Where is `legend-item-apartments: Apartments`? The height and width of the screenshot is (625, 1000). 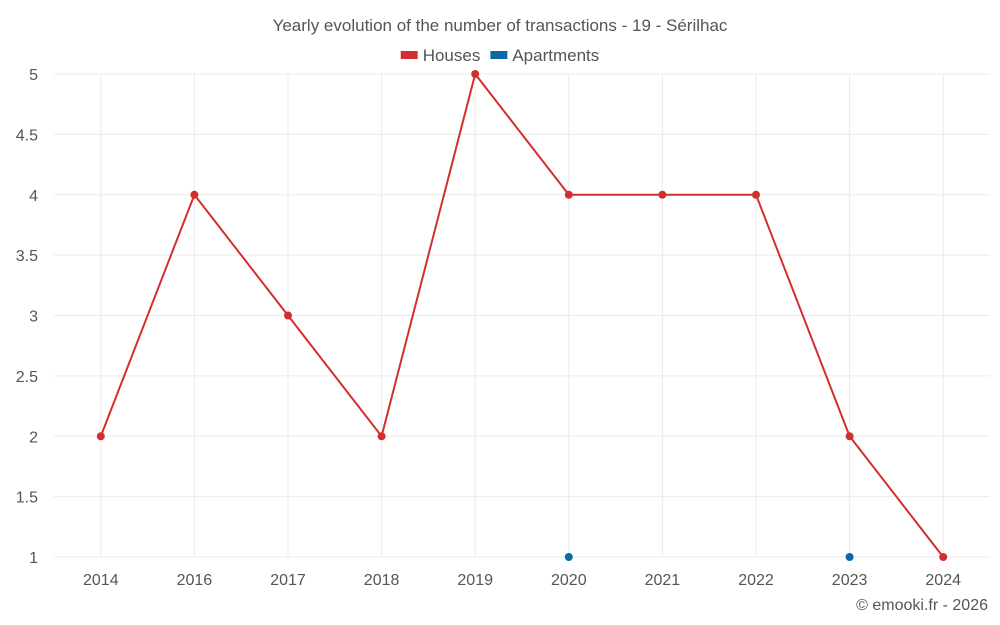
legend-item-apartments: Apartments is located at coordinates (555, 55).